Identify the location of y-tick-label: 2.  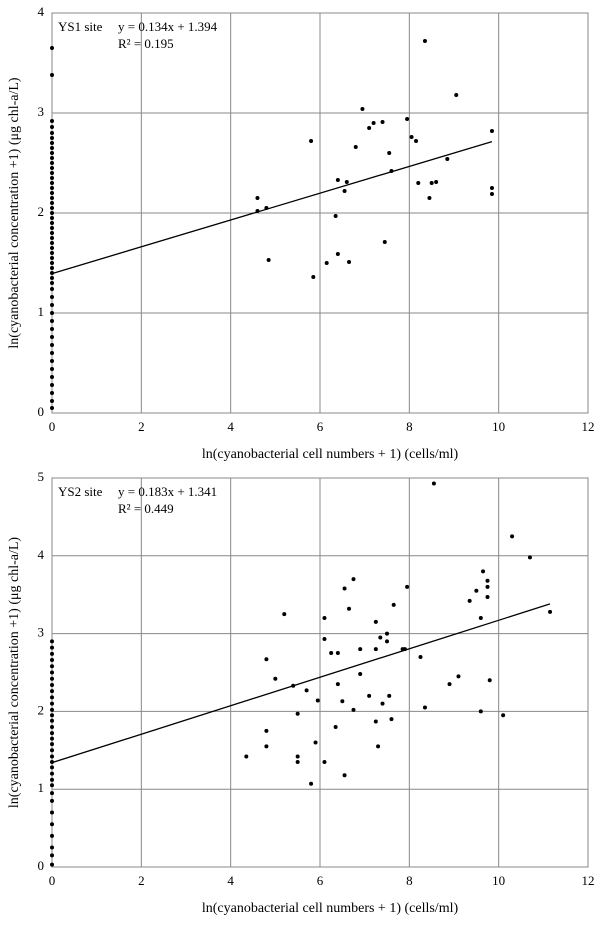
(41, 211).